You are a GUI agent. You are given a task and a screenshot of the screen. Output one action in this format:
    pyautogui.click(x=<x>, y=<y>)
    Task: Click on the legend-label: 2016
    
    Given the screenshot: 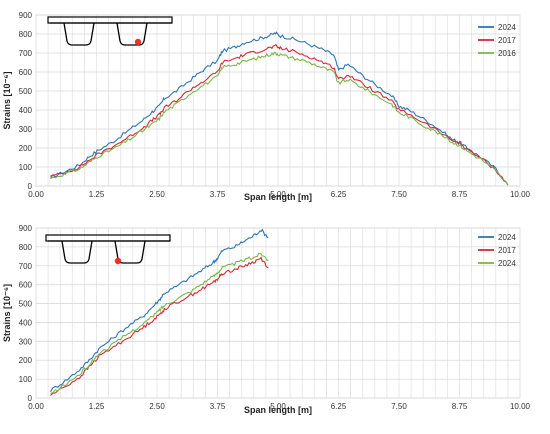 What is the action you would take?
    pyautogui.click(x=507, y=53)
    